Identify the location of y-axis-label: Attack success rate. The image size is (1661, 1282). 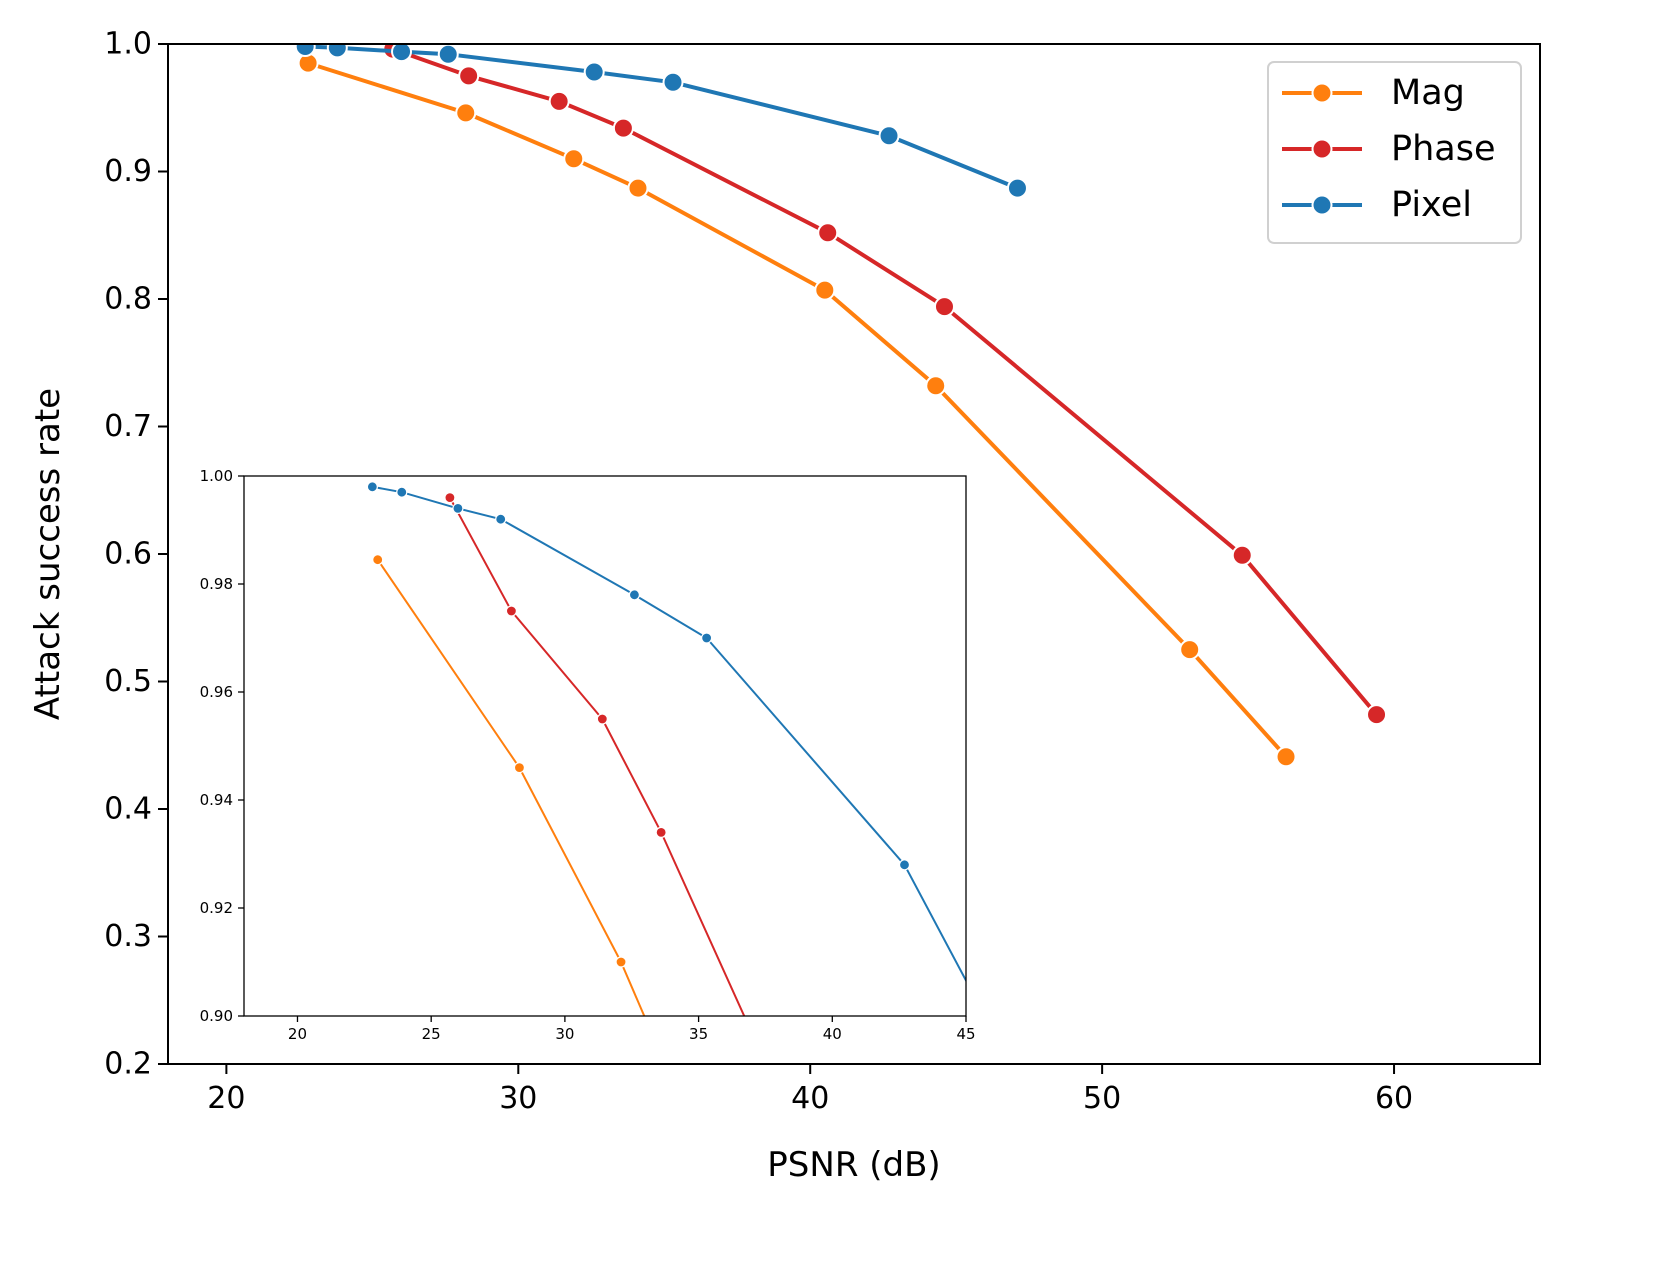
(48, 554).